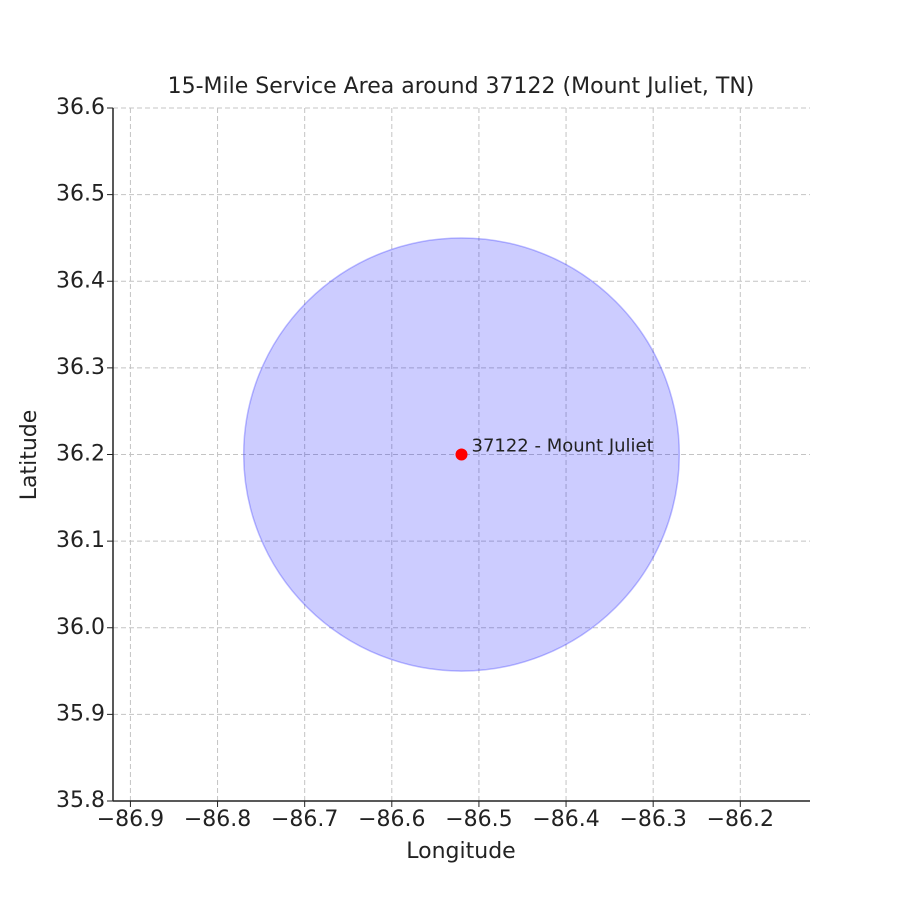 The width and height of the screenshot is (900, 900). Describe the element at coordinates (304, 819) in the screenshot. I see `x-tick-label: −86.7` at that location.